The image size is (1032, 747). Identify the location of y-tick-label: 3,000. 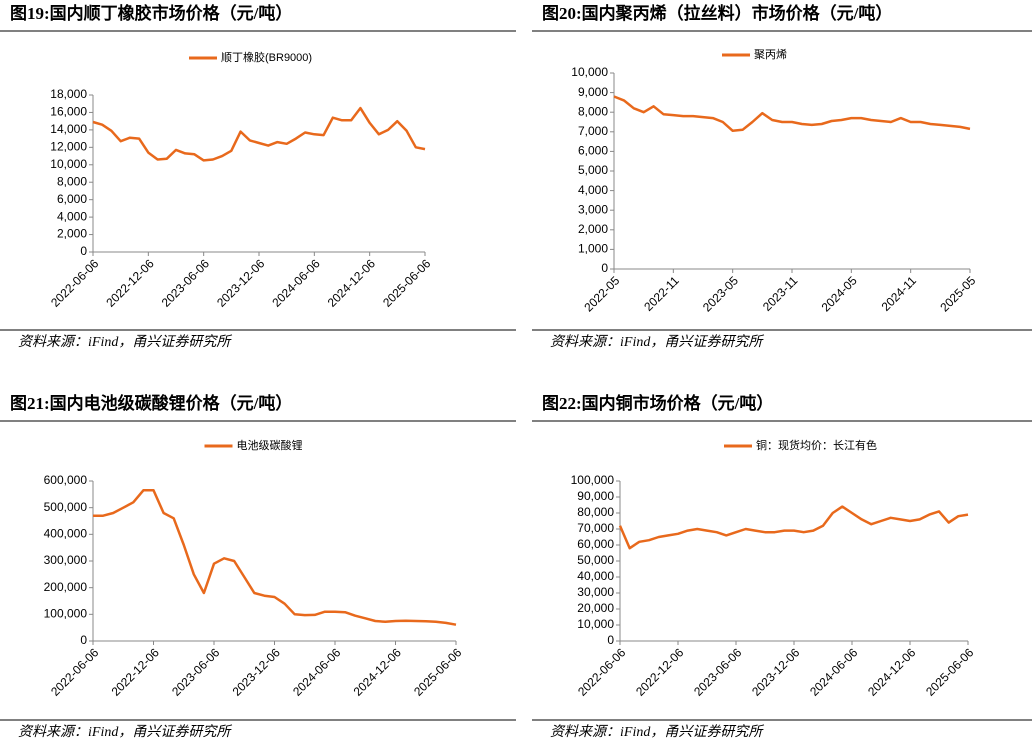
(593, 209).